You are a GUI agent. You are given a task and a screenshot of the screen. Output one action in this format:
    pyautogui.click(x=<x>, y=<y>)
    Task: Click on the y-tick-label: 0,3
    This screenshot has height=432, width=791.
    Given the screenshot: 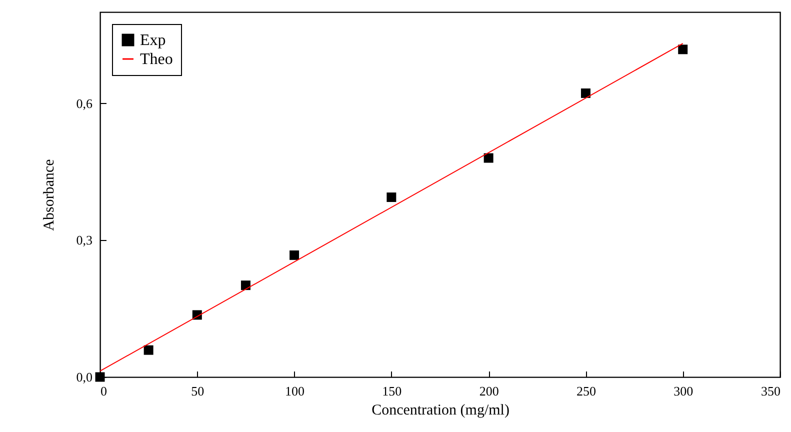 What is the action you would take?
    pyautogui.click(x=84, y=240)
    